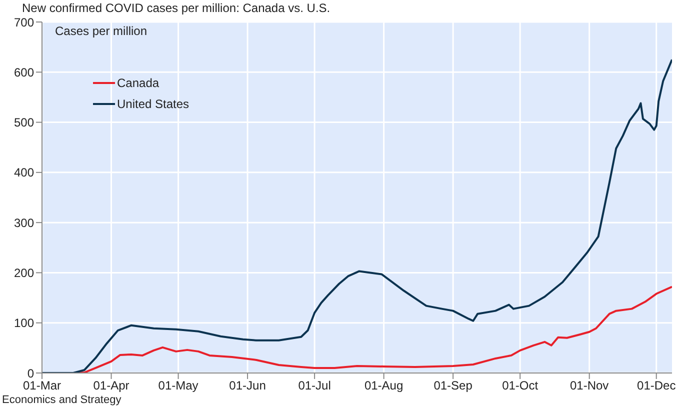  Describe the element at coordinates (42, 385) in the screenshot. I see `x-tick-label: 01-Mar` at that location.